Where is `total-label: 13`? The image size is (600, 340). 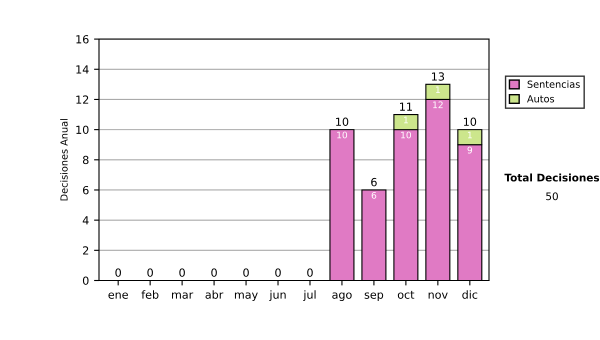
total-label: 13 is located at coordinates (438, 76).